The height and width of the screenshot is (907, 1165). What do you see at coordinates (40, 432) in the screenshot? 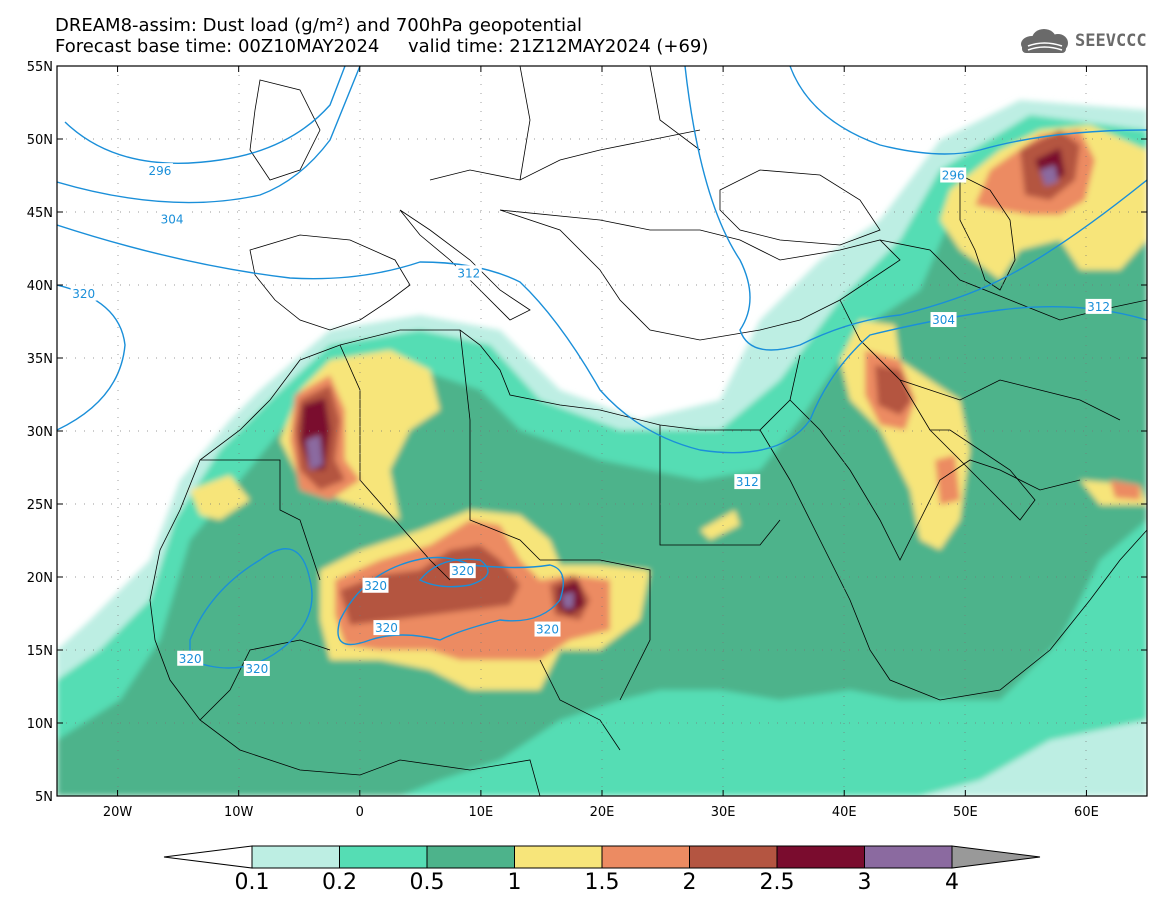
I see `lat-tick-label: 30N` at bounding box center [40, 432].